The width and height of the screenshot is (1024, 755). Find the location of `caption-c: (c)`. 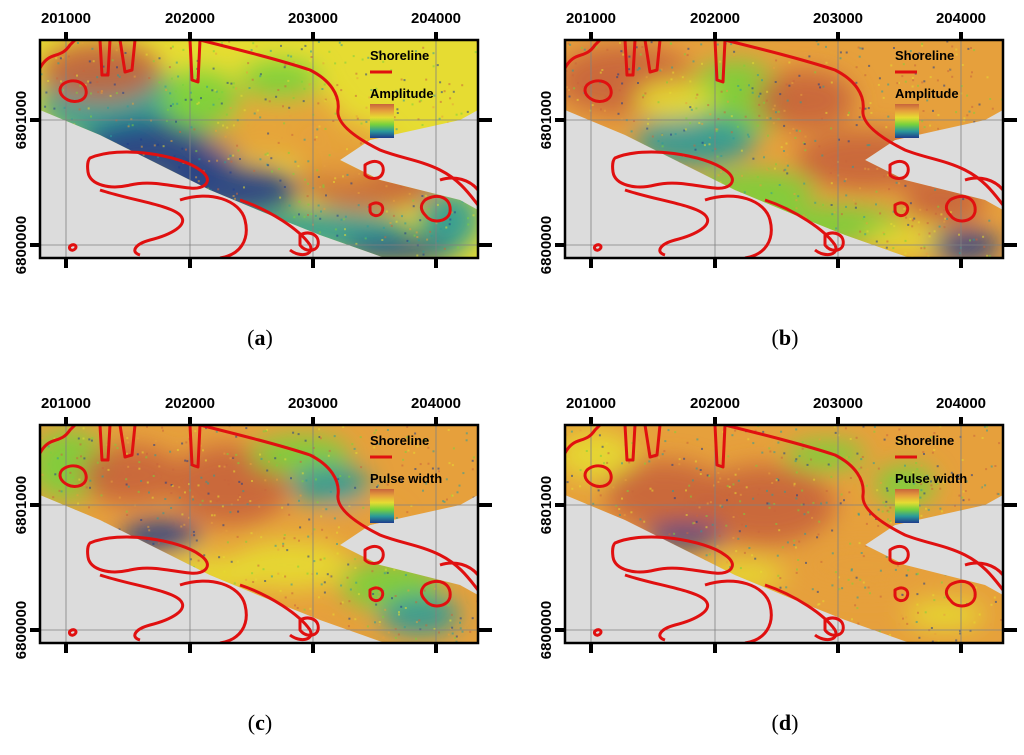

caption-c: (c) is located at coordinates (260, 722).